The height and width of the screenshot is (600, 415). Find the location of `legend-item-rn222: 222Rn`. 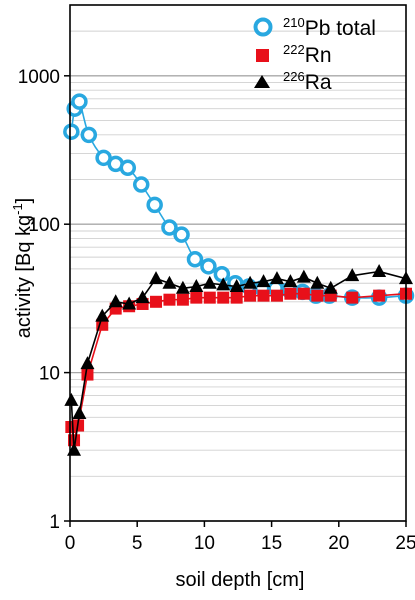

legend-item-rn222: 222Rn is located at coordinates (294, 54).